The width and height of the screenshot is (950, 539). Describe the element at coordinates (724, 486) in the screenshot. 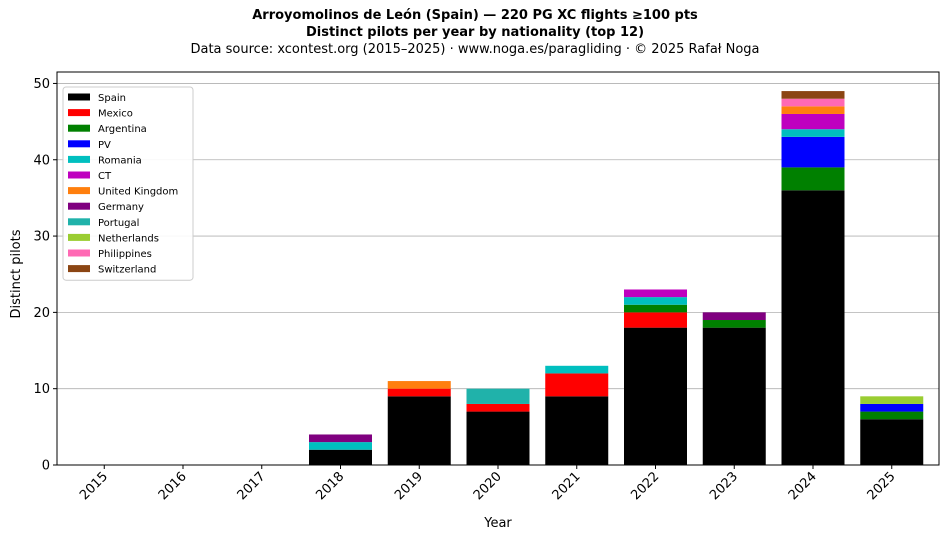

I see `x-tick-label: 2023` at that location.